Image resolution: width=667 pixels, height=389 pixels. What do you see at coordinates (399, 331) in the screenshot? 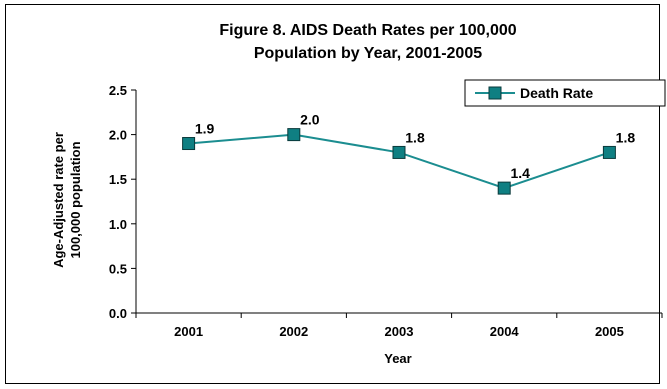
I see `x-tick-label: 2003` at bounding box center [399, 331].